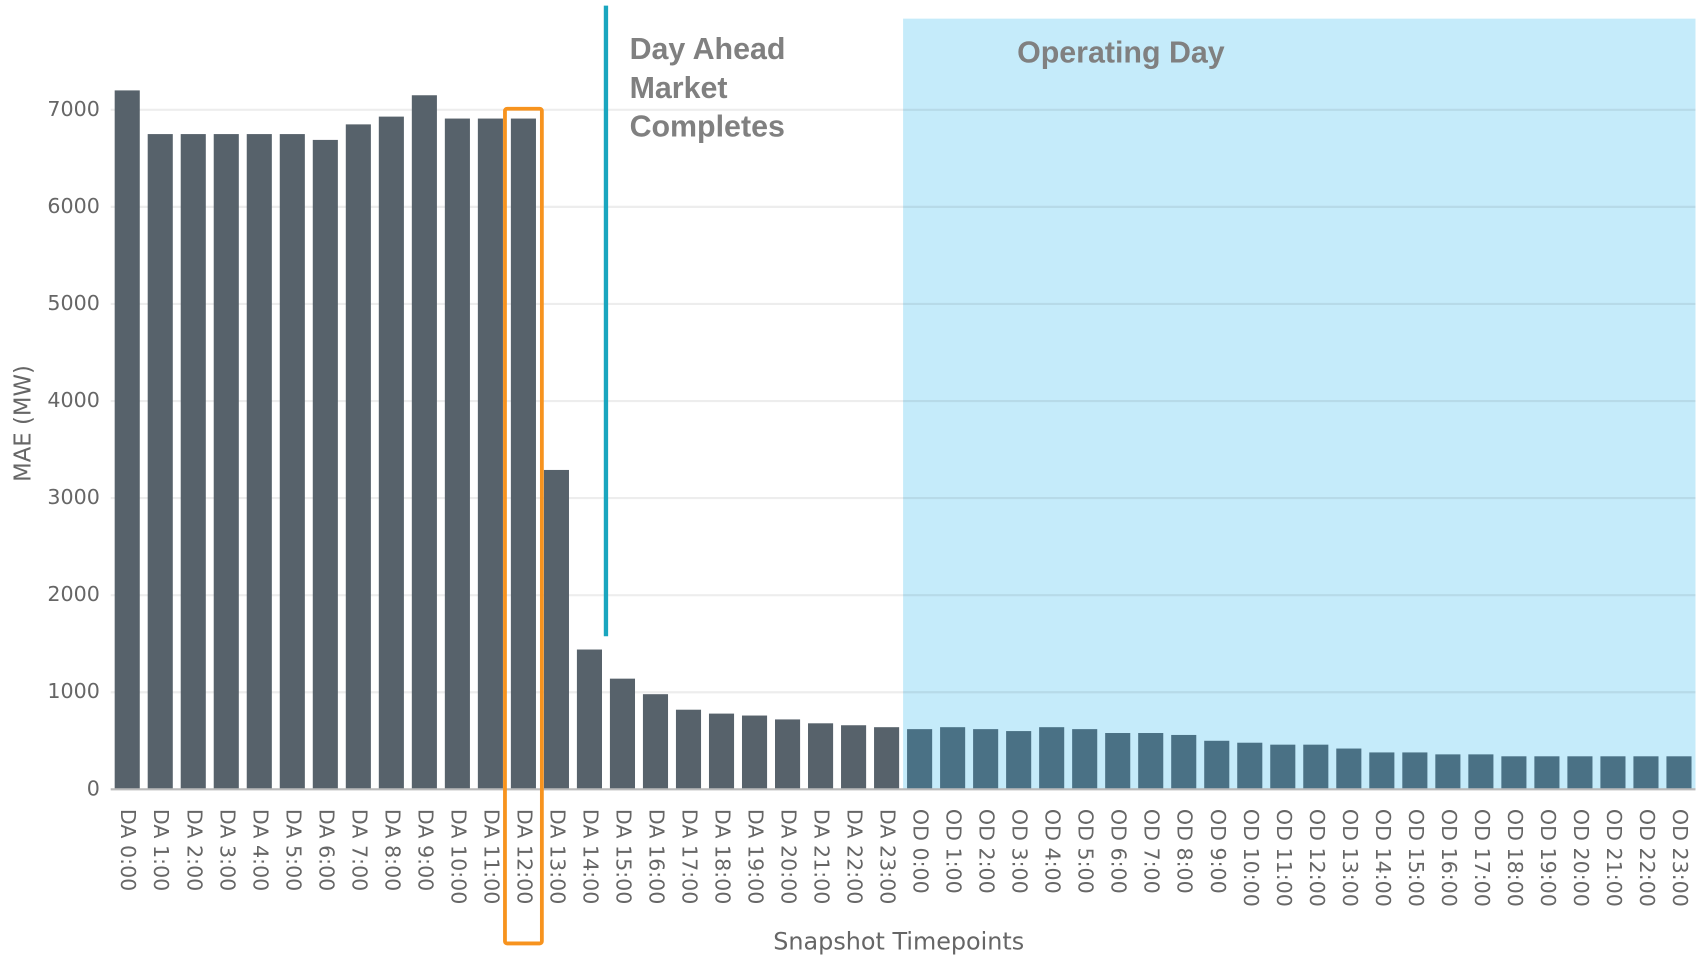 This screenshot has width=1702, height=961. I want to click on x-tick-label: DA 7:00, so click(359, 850).